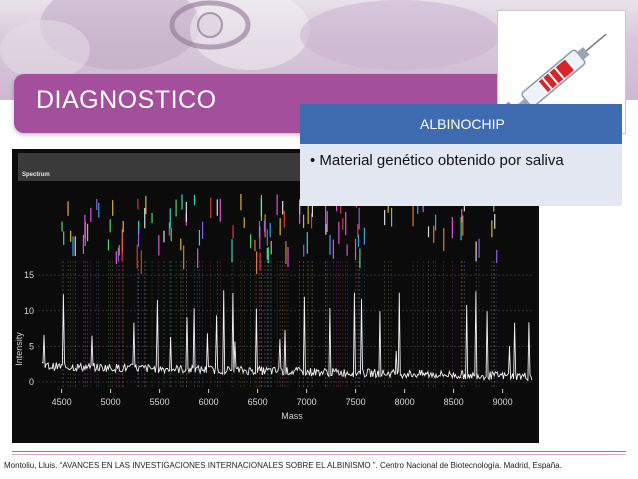  Describe the element at coordinates (160, 402) in the screenshot. I see `x-tick-label: 5500` at that location.